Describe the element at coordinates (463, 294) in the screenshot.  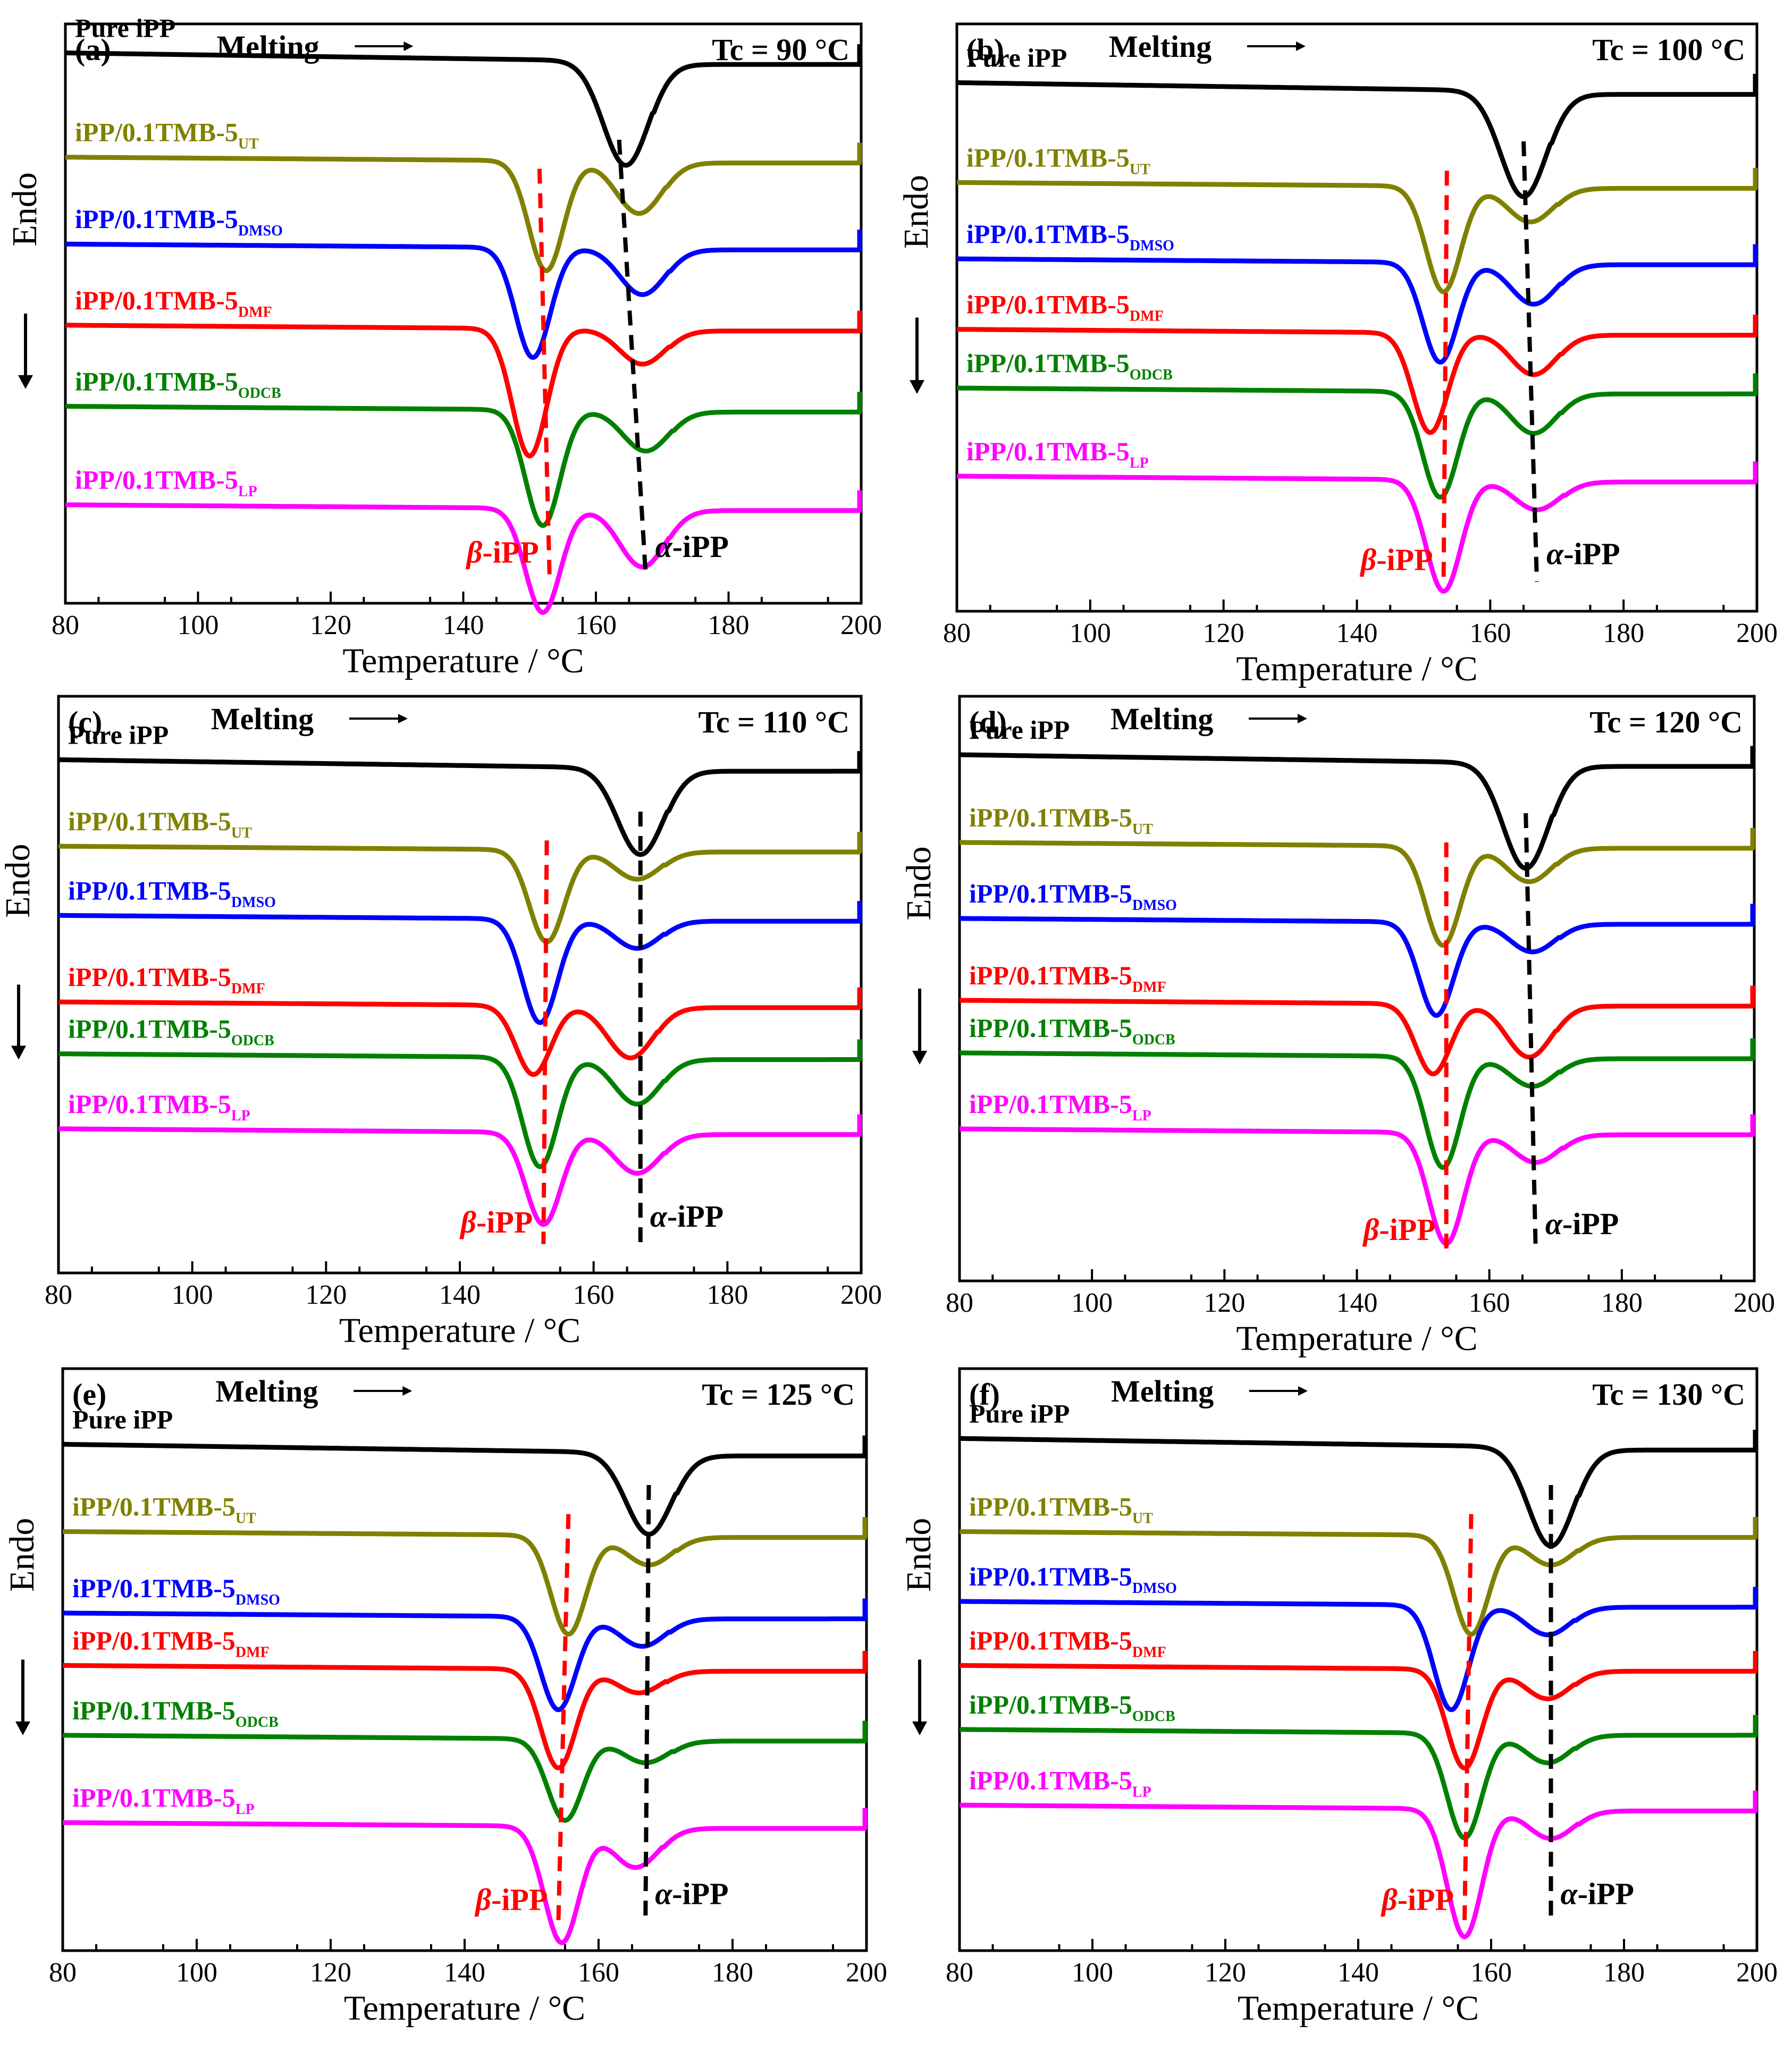
I see `dsc-curve-dmso` at that location.